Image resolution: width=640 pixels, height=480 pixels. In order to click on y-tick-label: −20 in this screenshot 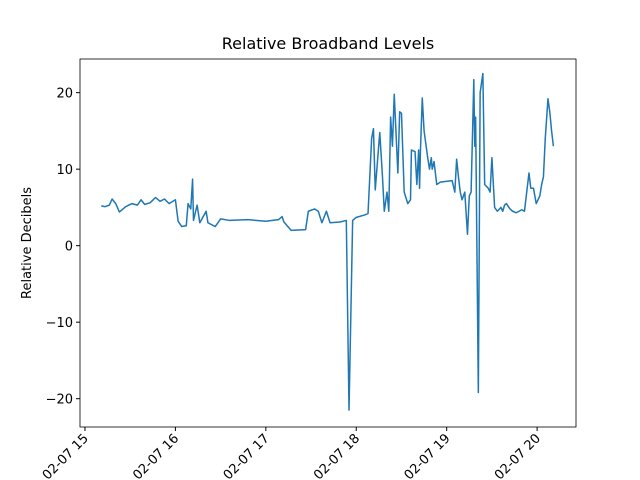, I will do `click(59, 400)`.